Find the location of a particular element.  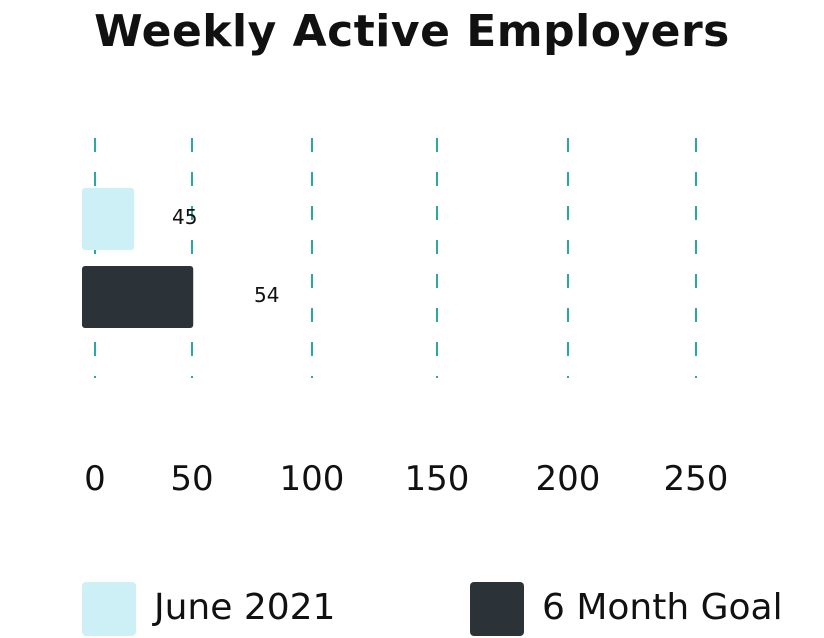

data-label-june-2021: 45 is located at coordinates (184, 217).